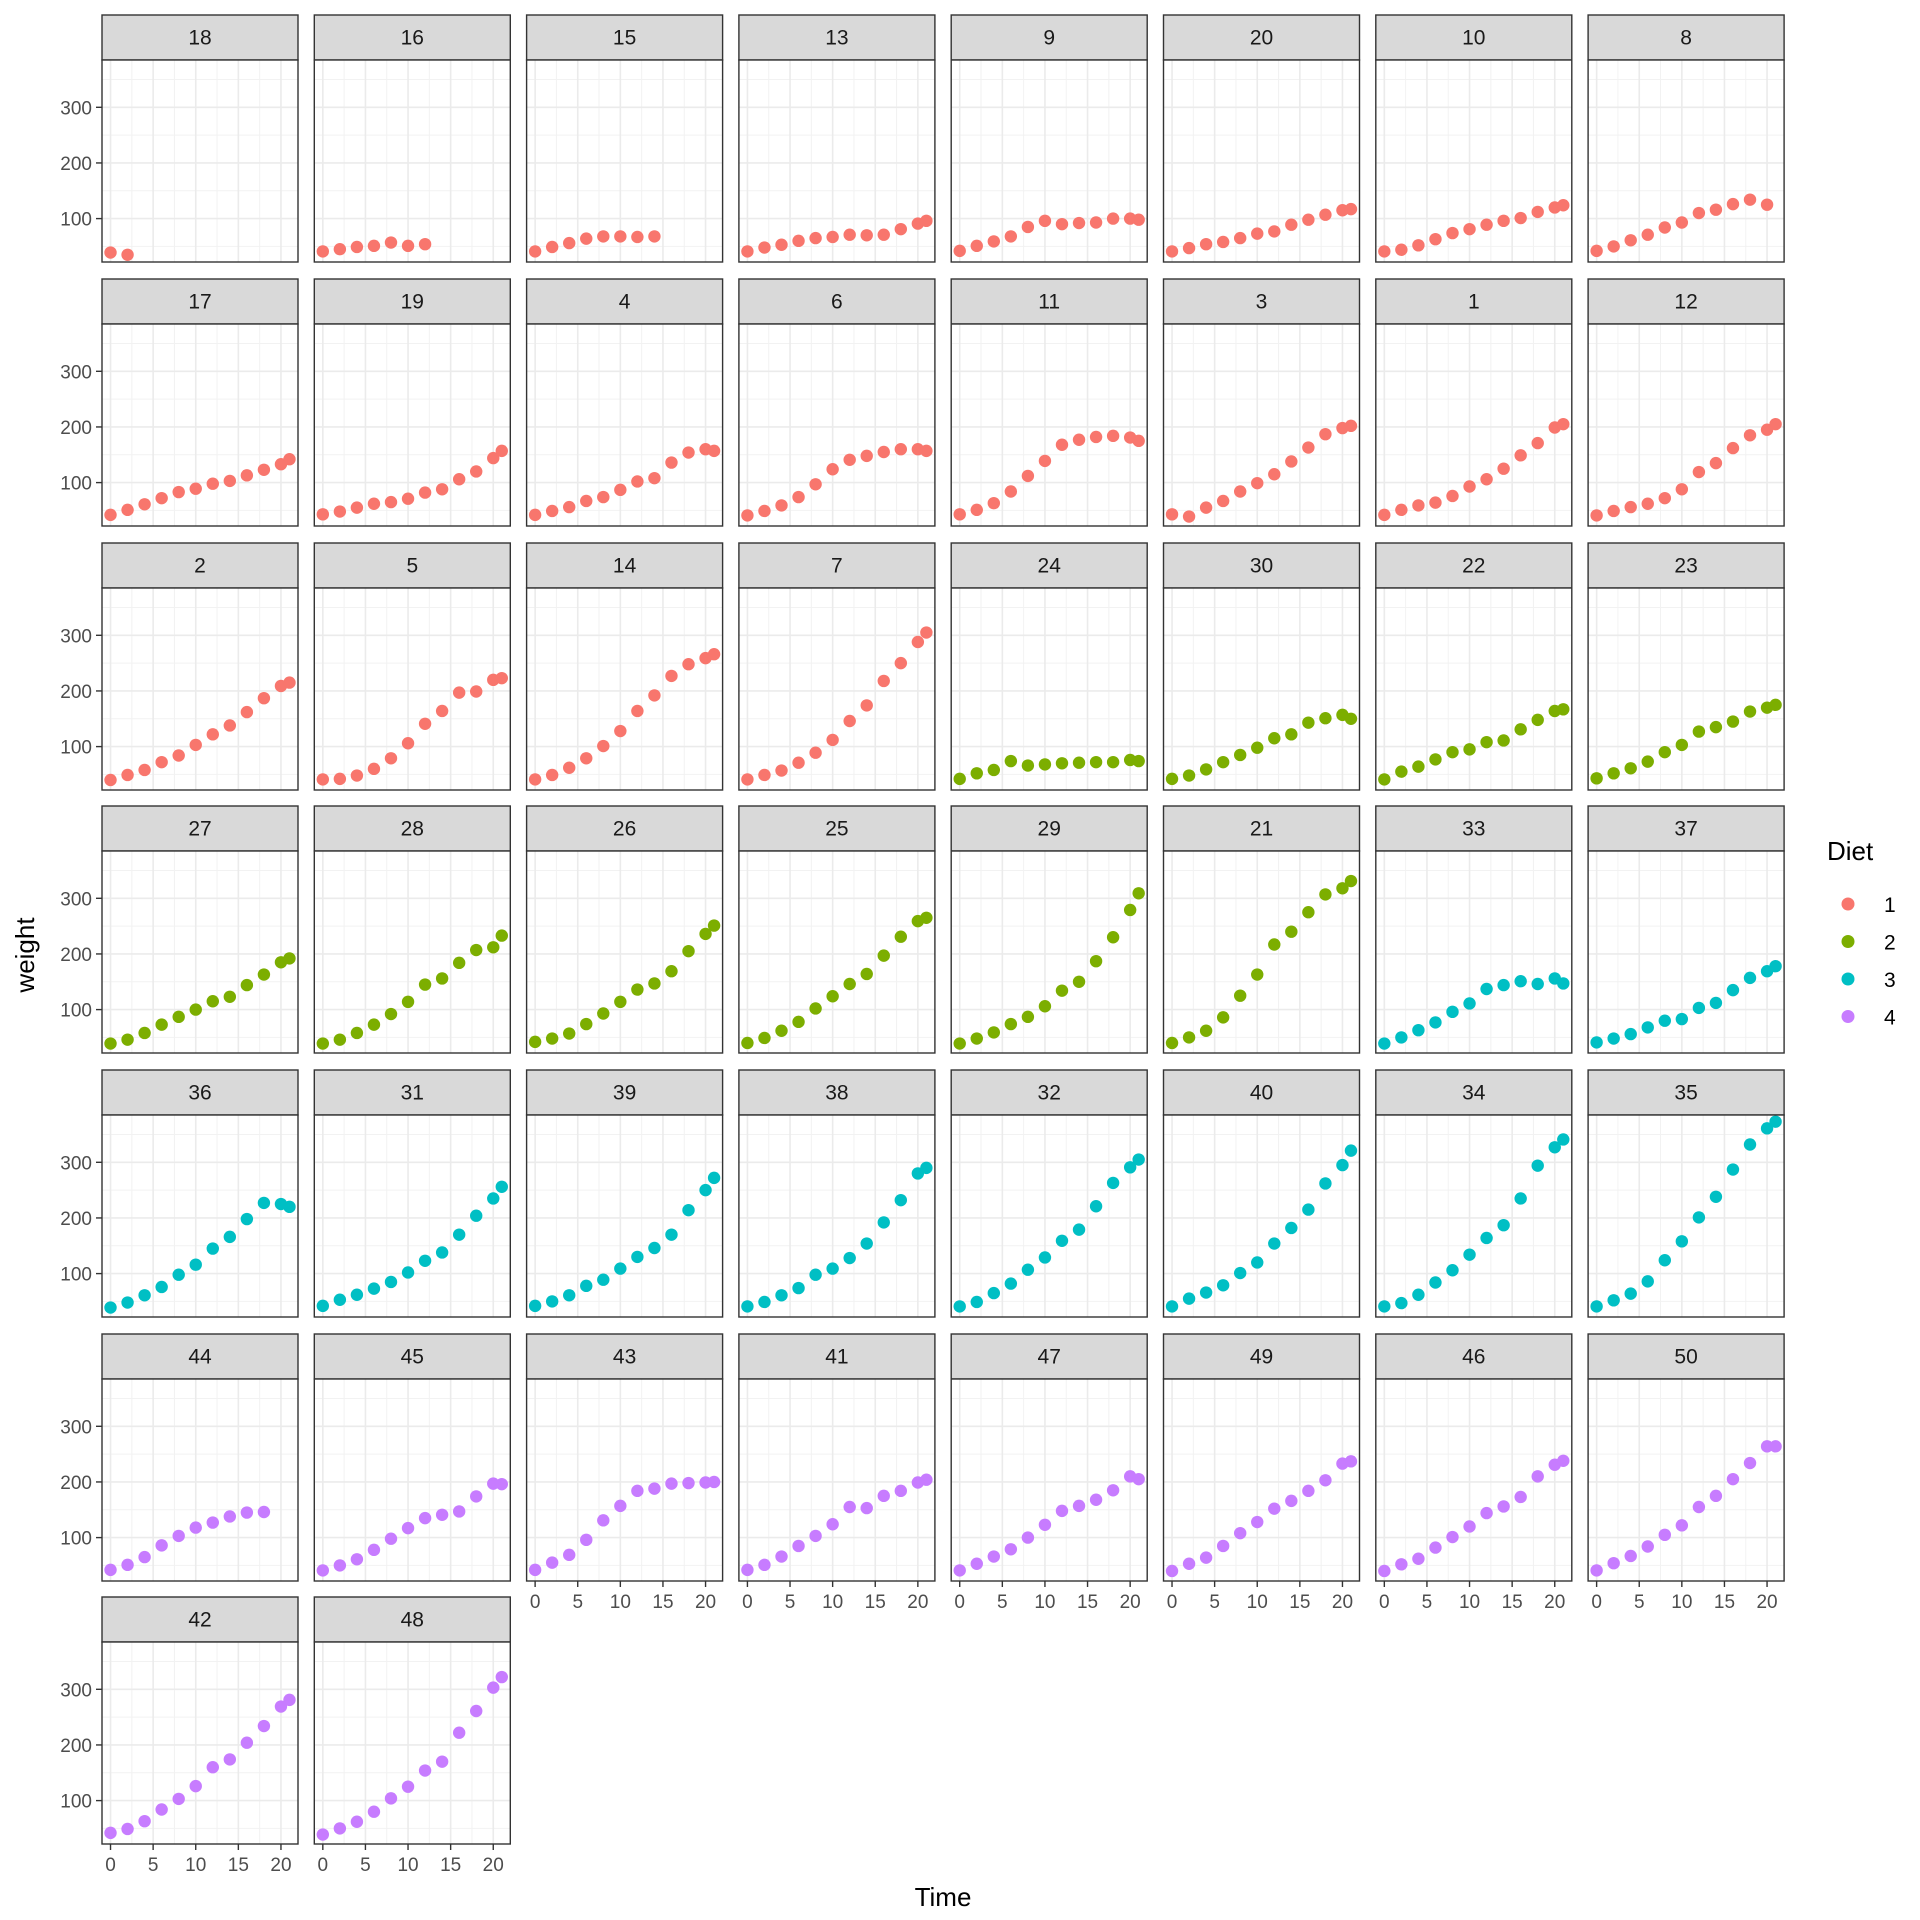 Image resolution: width=1920 pixels, height=1920 pixels. I want to click on facet-strip-label: 40, so click(1261, 1093).